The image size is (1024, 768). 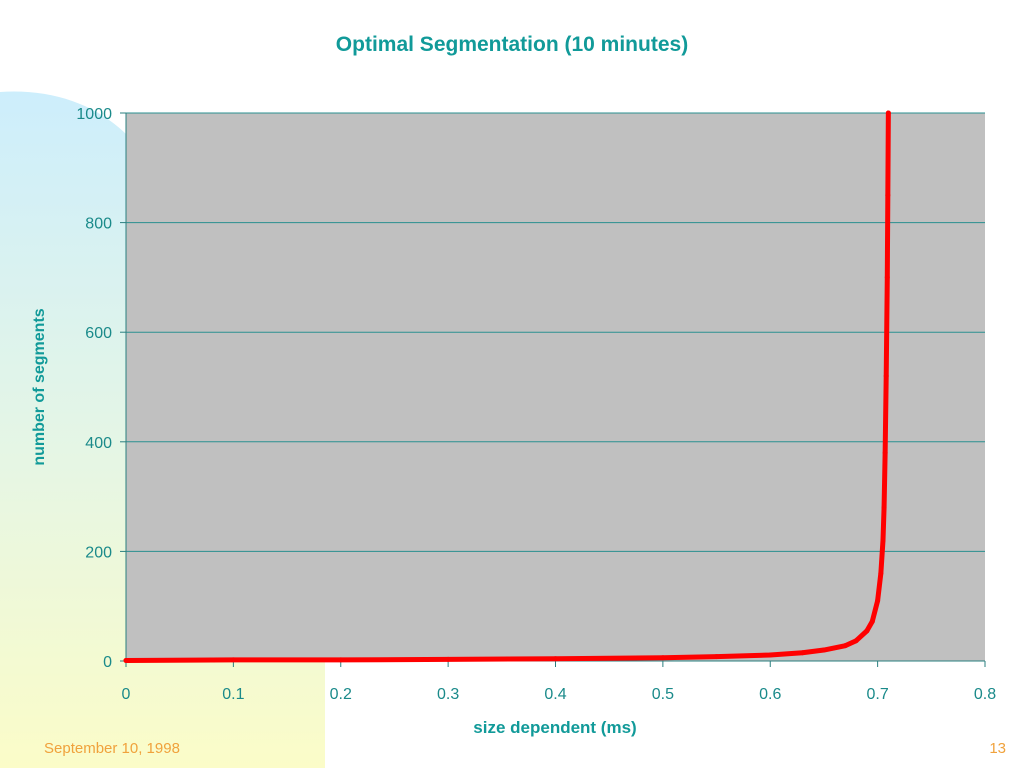 What do you see at coordinates (512, 44) in the screenshot?
I see `chart-title: Optimal Segmentation (10 minutes)` at bounding box center [512, 44].